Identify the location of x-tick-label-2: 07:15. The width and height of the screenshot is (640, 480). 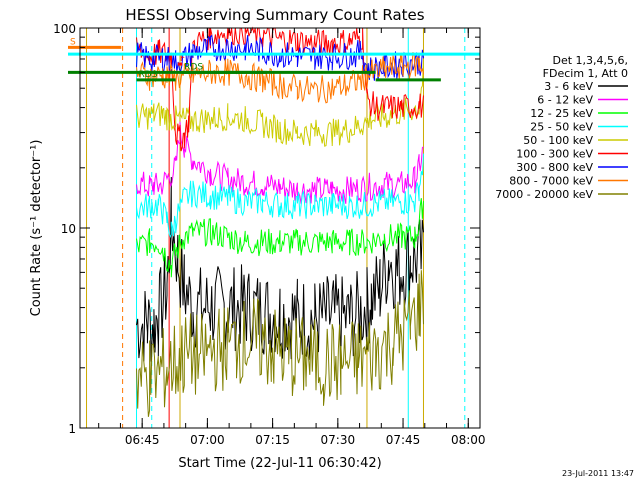
(272, 440).